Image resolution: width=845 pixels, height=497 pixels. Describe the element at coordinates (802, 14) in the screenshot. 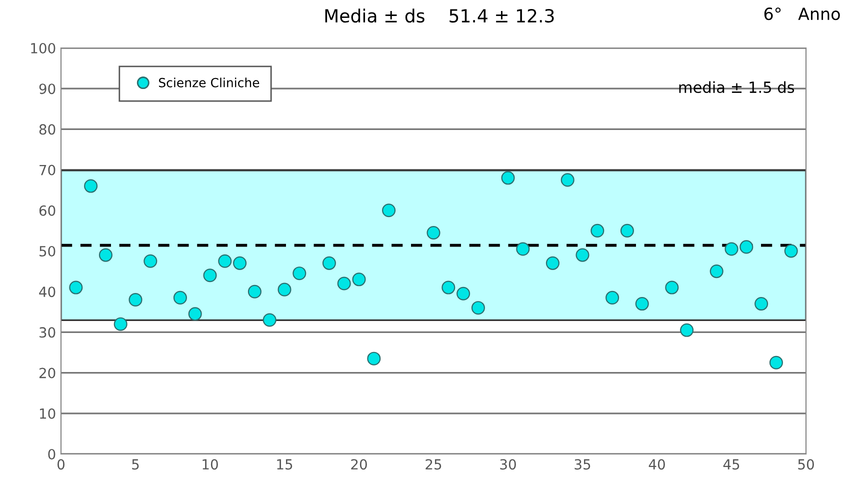

I see `chart-subtitle: 6° Anno` at that location.